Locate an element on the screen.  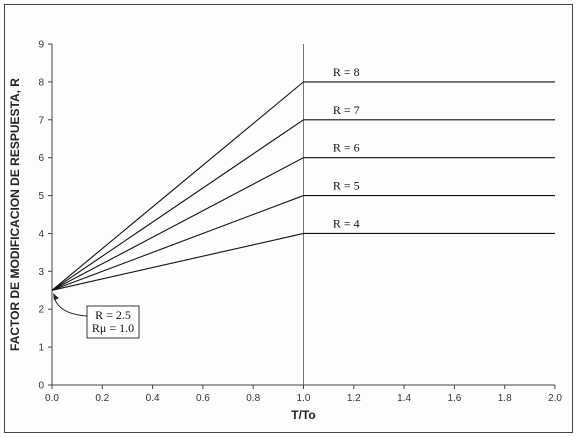
series-label: R = 8 is located at coordinates (346, 72).